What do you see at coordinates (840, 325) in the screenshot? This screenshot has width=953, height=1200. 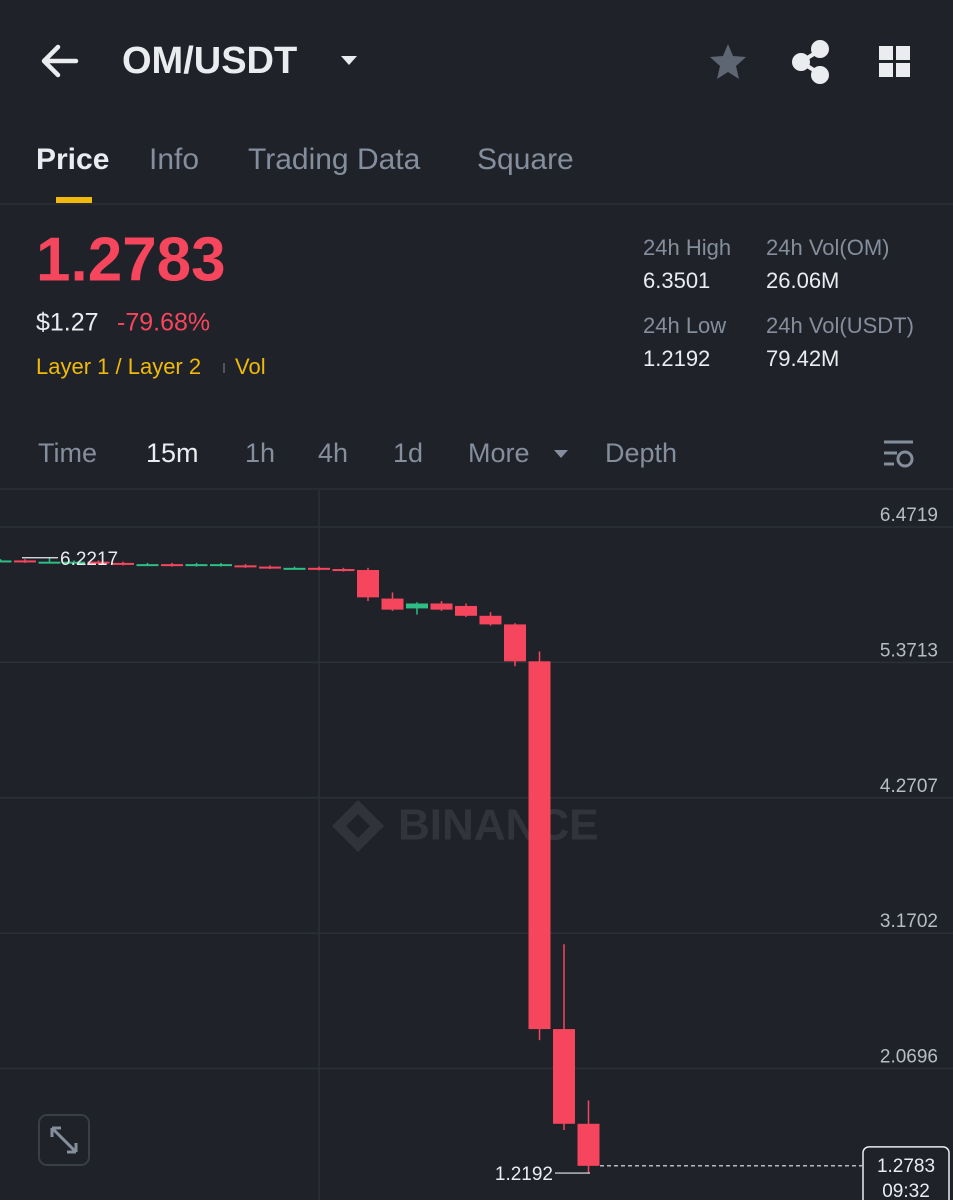 I see `stat-label: 24h Vol(USDT)` at bounding box center [840, 325].